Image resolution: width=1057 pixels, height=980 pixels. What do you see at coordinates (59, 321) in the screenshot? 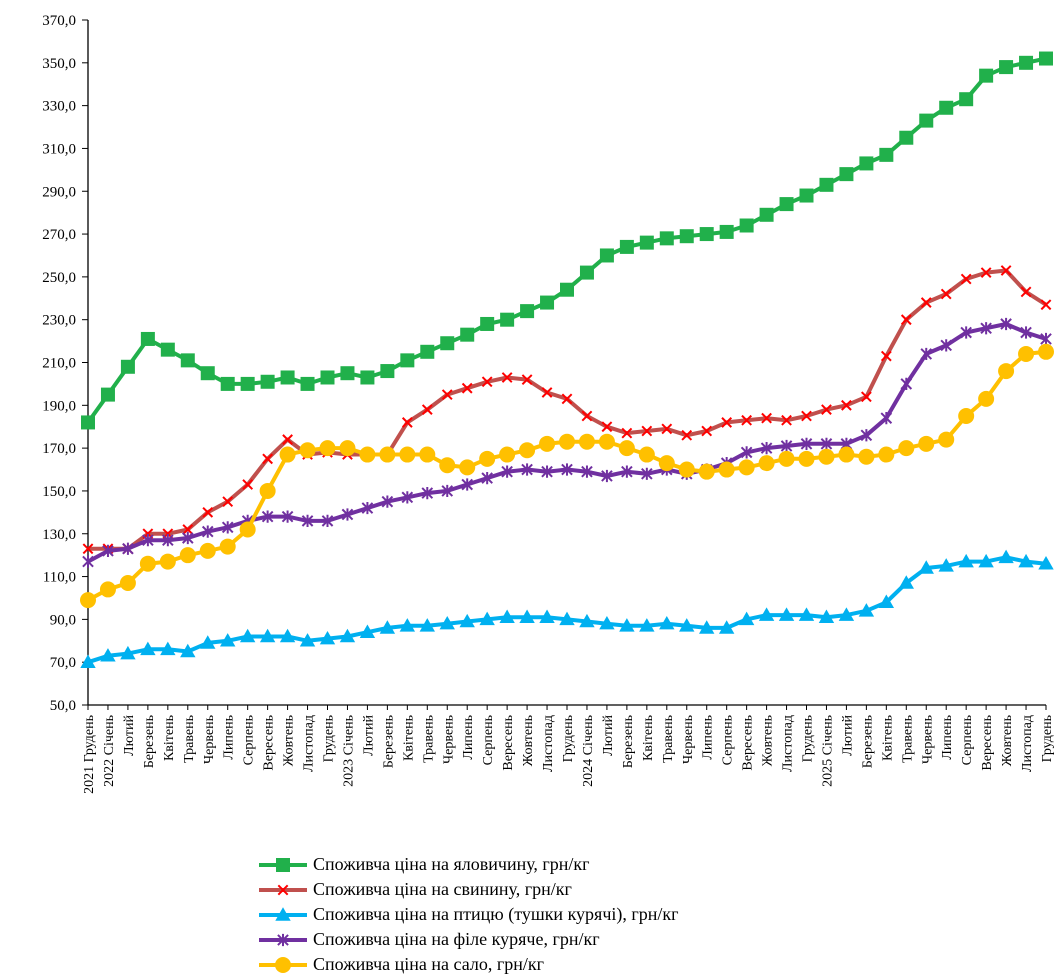
I see `y-tick-label: 230,0` at bounding box center [59, 321].